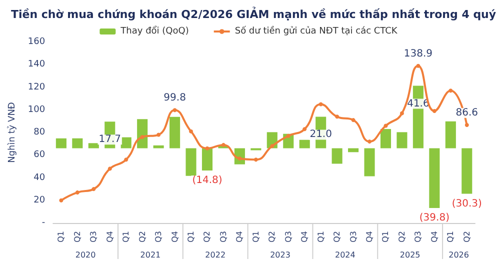  Describe the element at coordinates (37, 65) in the screenshot. I see `y-tick-label: 140` at that location.